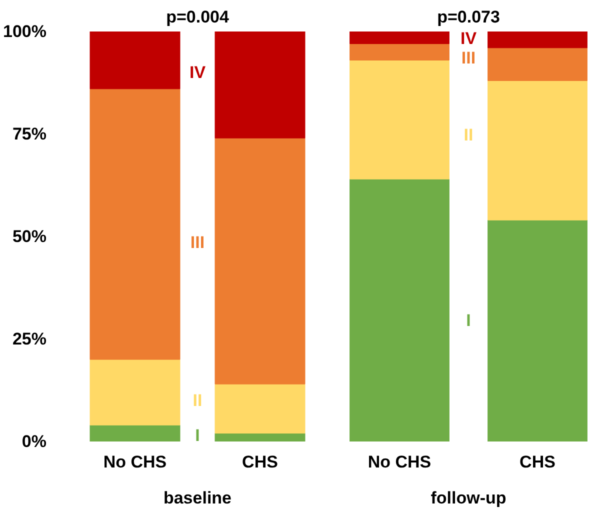 The width and height of the screenshot is (616, 515). Describe the element at coordinates (197, 498) in the screenshot. I see `x-axis-title: baseline` at that location.